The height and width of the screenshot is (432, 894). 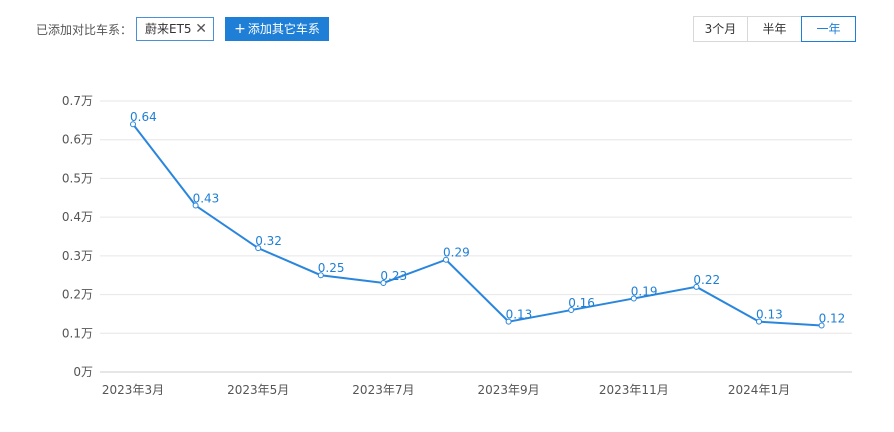 I want to click on y-tick-label: 0.6万, so click(x=77, y=140).